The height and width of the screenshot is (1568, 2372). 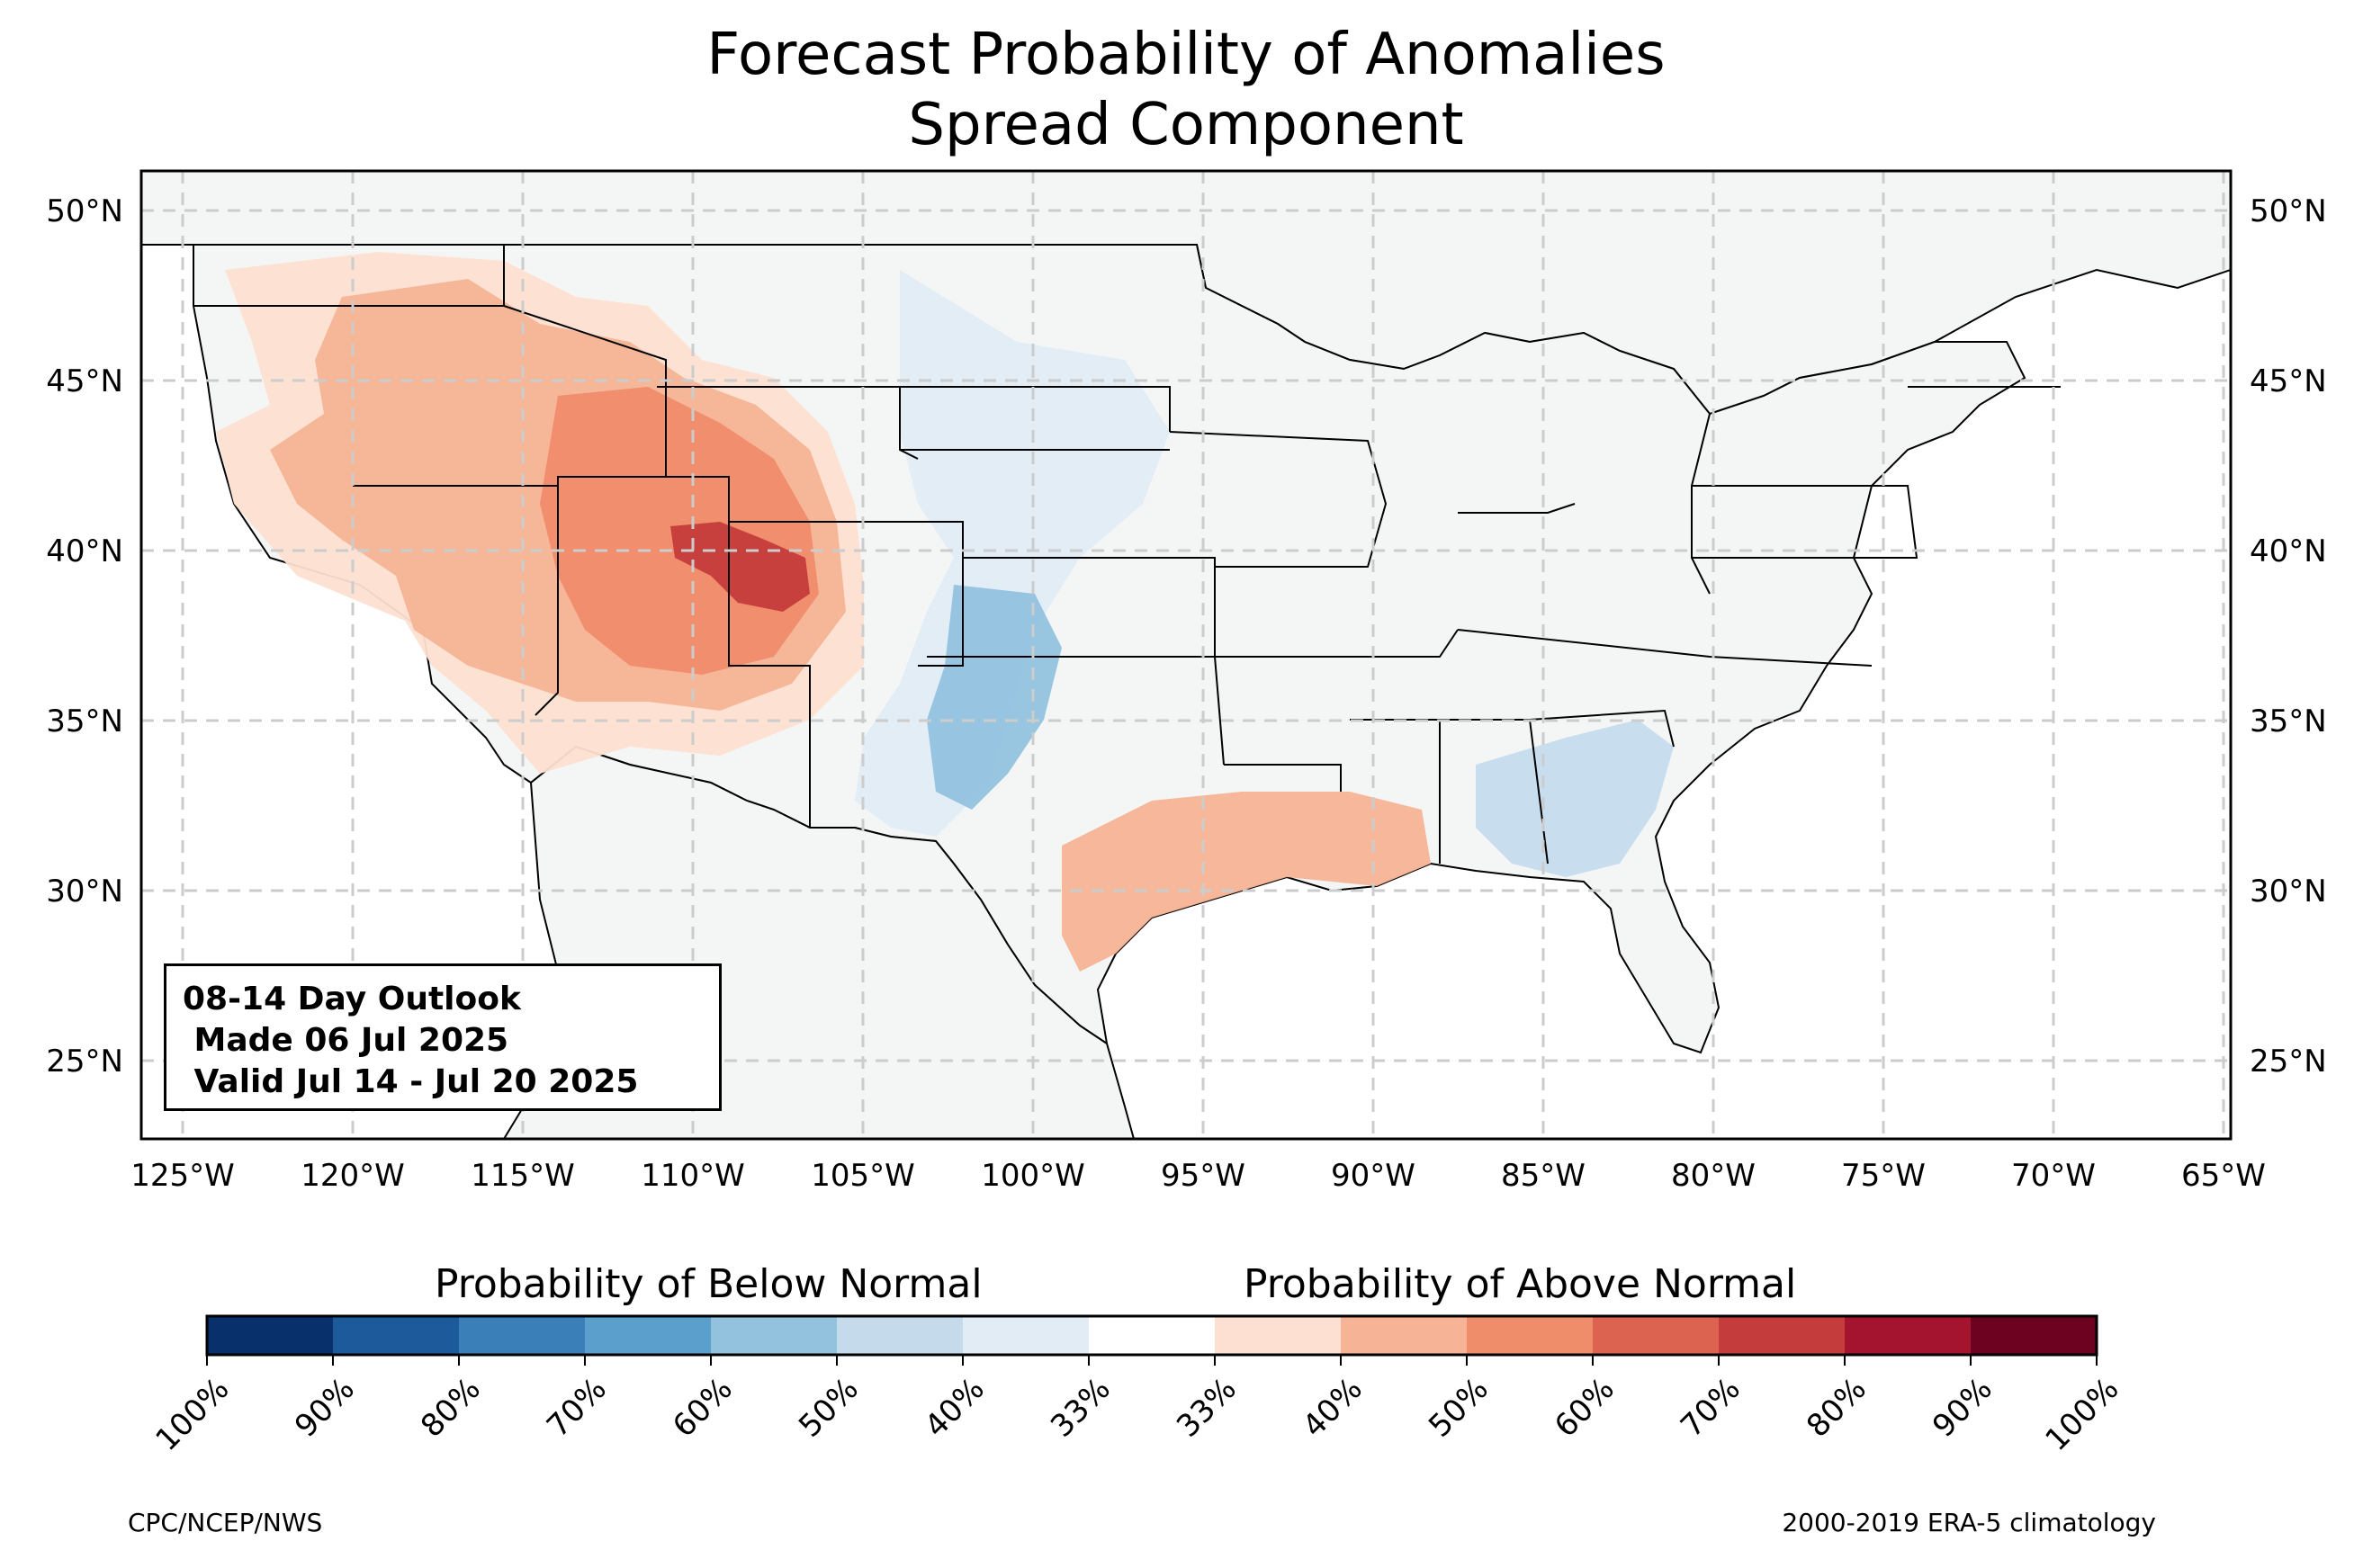 I want to click on lon-label: 70°W, so click(x=2053, y=1176).